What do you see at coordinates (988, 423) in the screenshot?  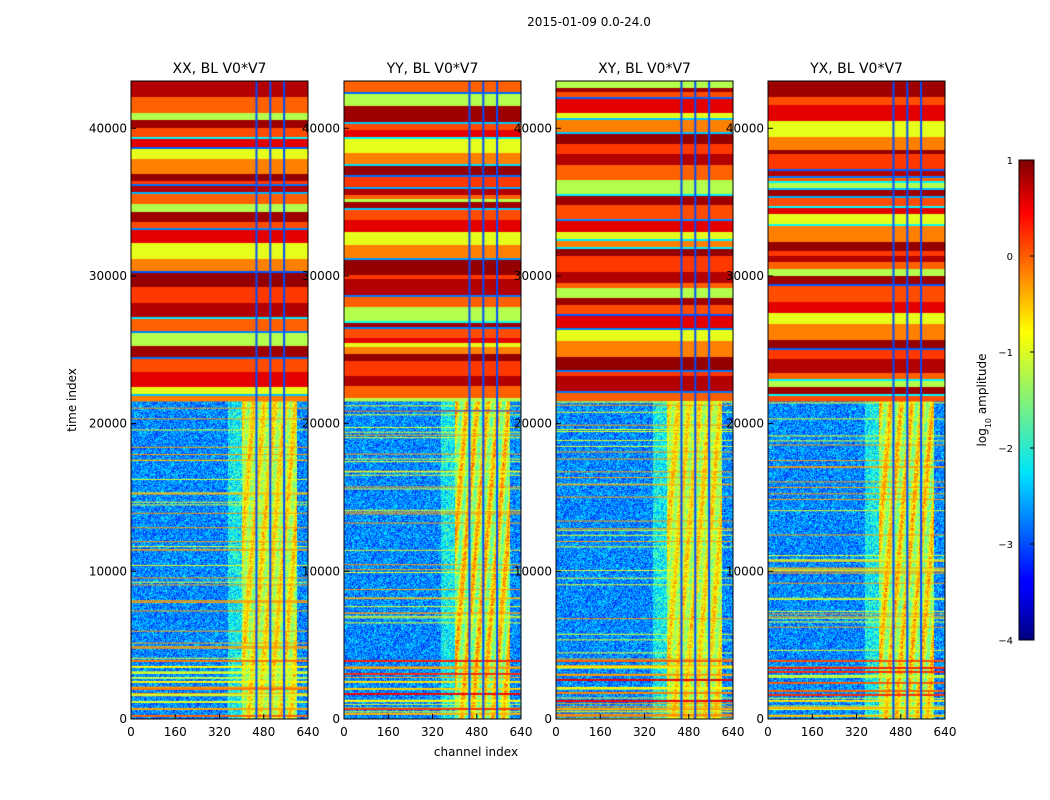 I see `colorbar-label-sub: 10` at bounding box center [988, 423].